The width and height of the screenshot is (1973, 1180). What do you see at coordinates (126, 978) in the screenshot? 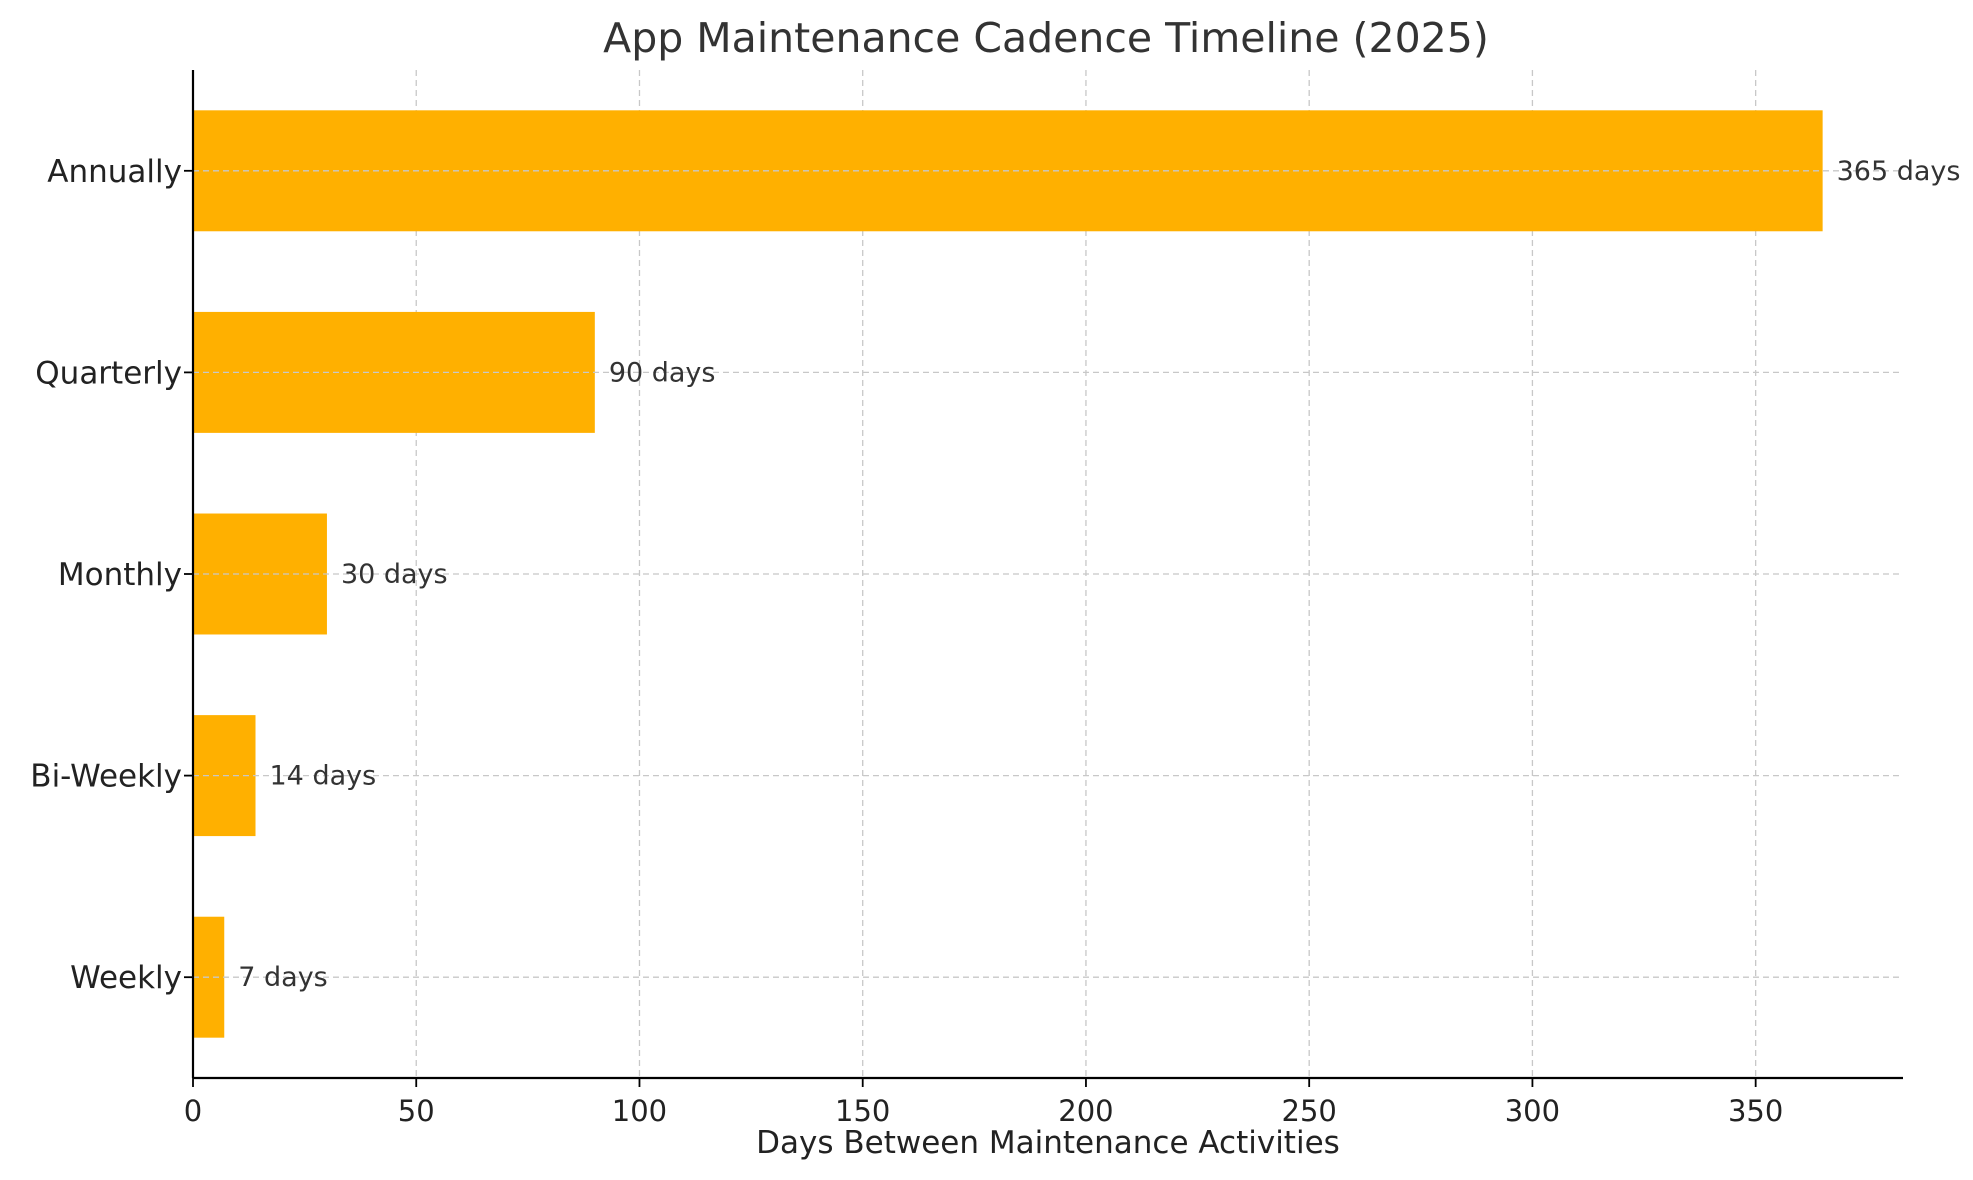
I see `y-tick-label: Weekly` at bounding box center [126, 978].